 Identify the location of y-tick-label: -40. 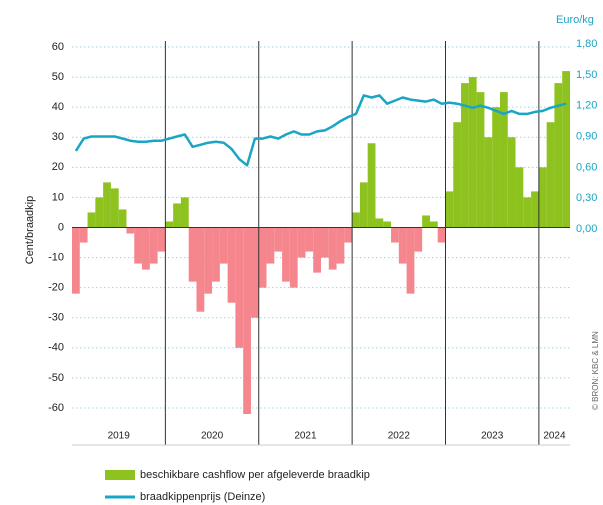
(56, 348).